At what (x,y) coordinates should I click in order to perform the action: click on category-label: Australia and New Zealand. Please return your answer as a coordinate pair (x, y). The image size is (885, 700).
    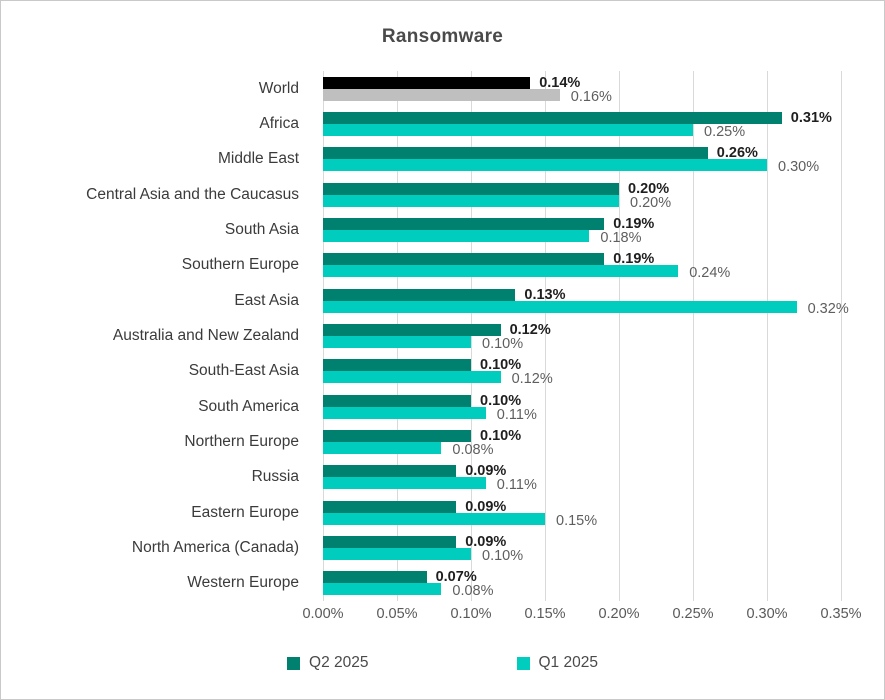
    Looking at the image, I should click on (205, 335).